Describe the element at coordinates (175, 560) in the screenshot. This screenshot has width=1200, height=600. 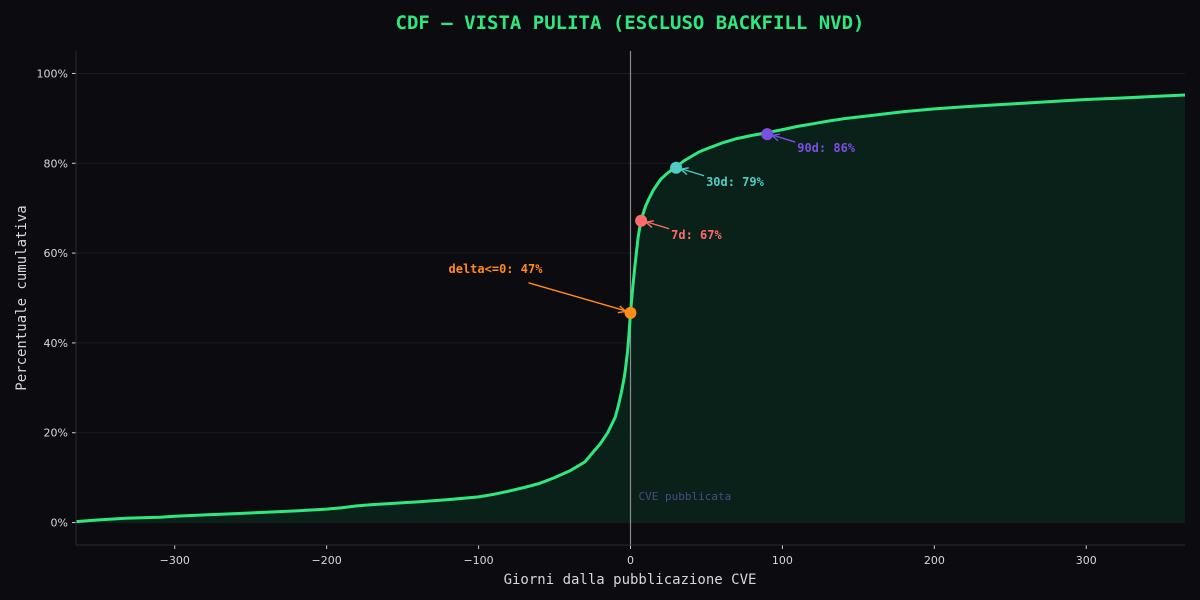
I see `x-tick-label: −300` at that location.